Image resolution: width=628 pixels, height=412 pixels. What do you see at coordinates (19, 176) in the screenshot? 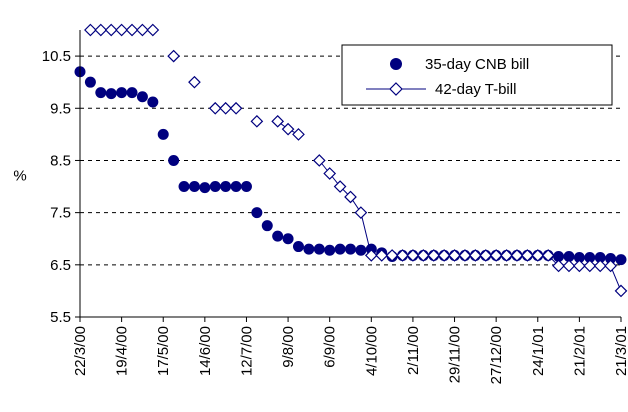
I see `y-axis-title: %` at bounding box center [19, 176].